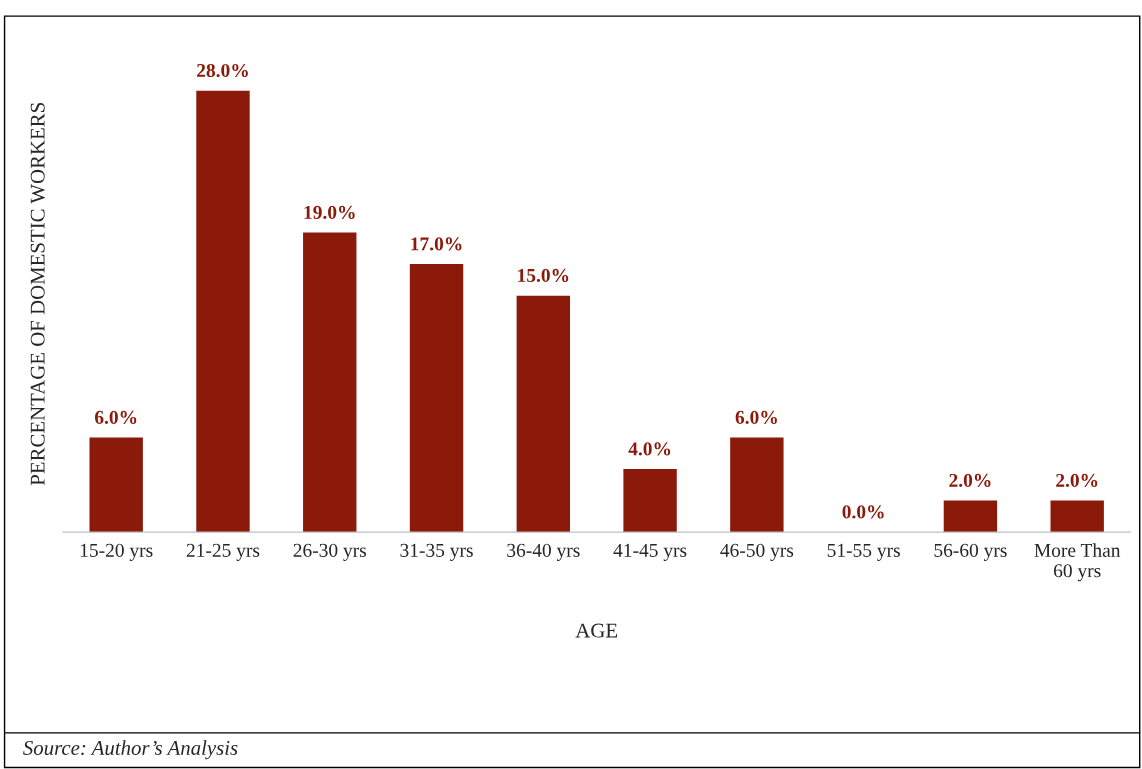  I want to click on x-tick-label: More Than 60 yrs, so click(1077, 562).